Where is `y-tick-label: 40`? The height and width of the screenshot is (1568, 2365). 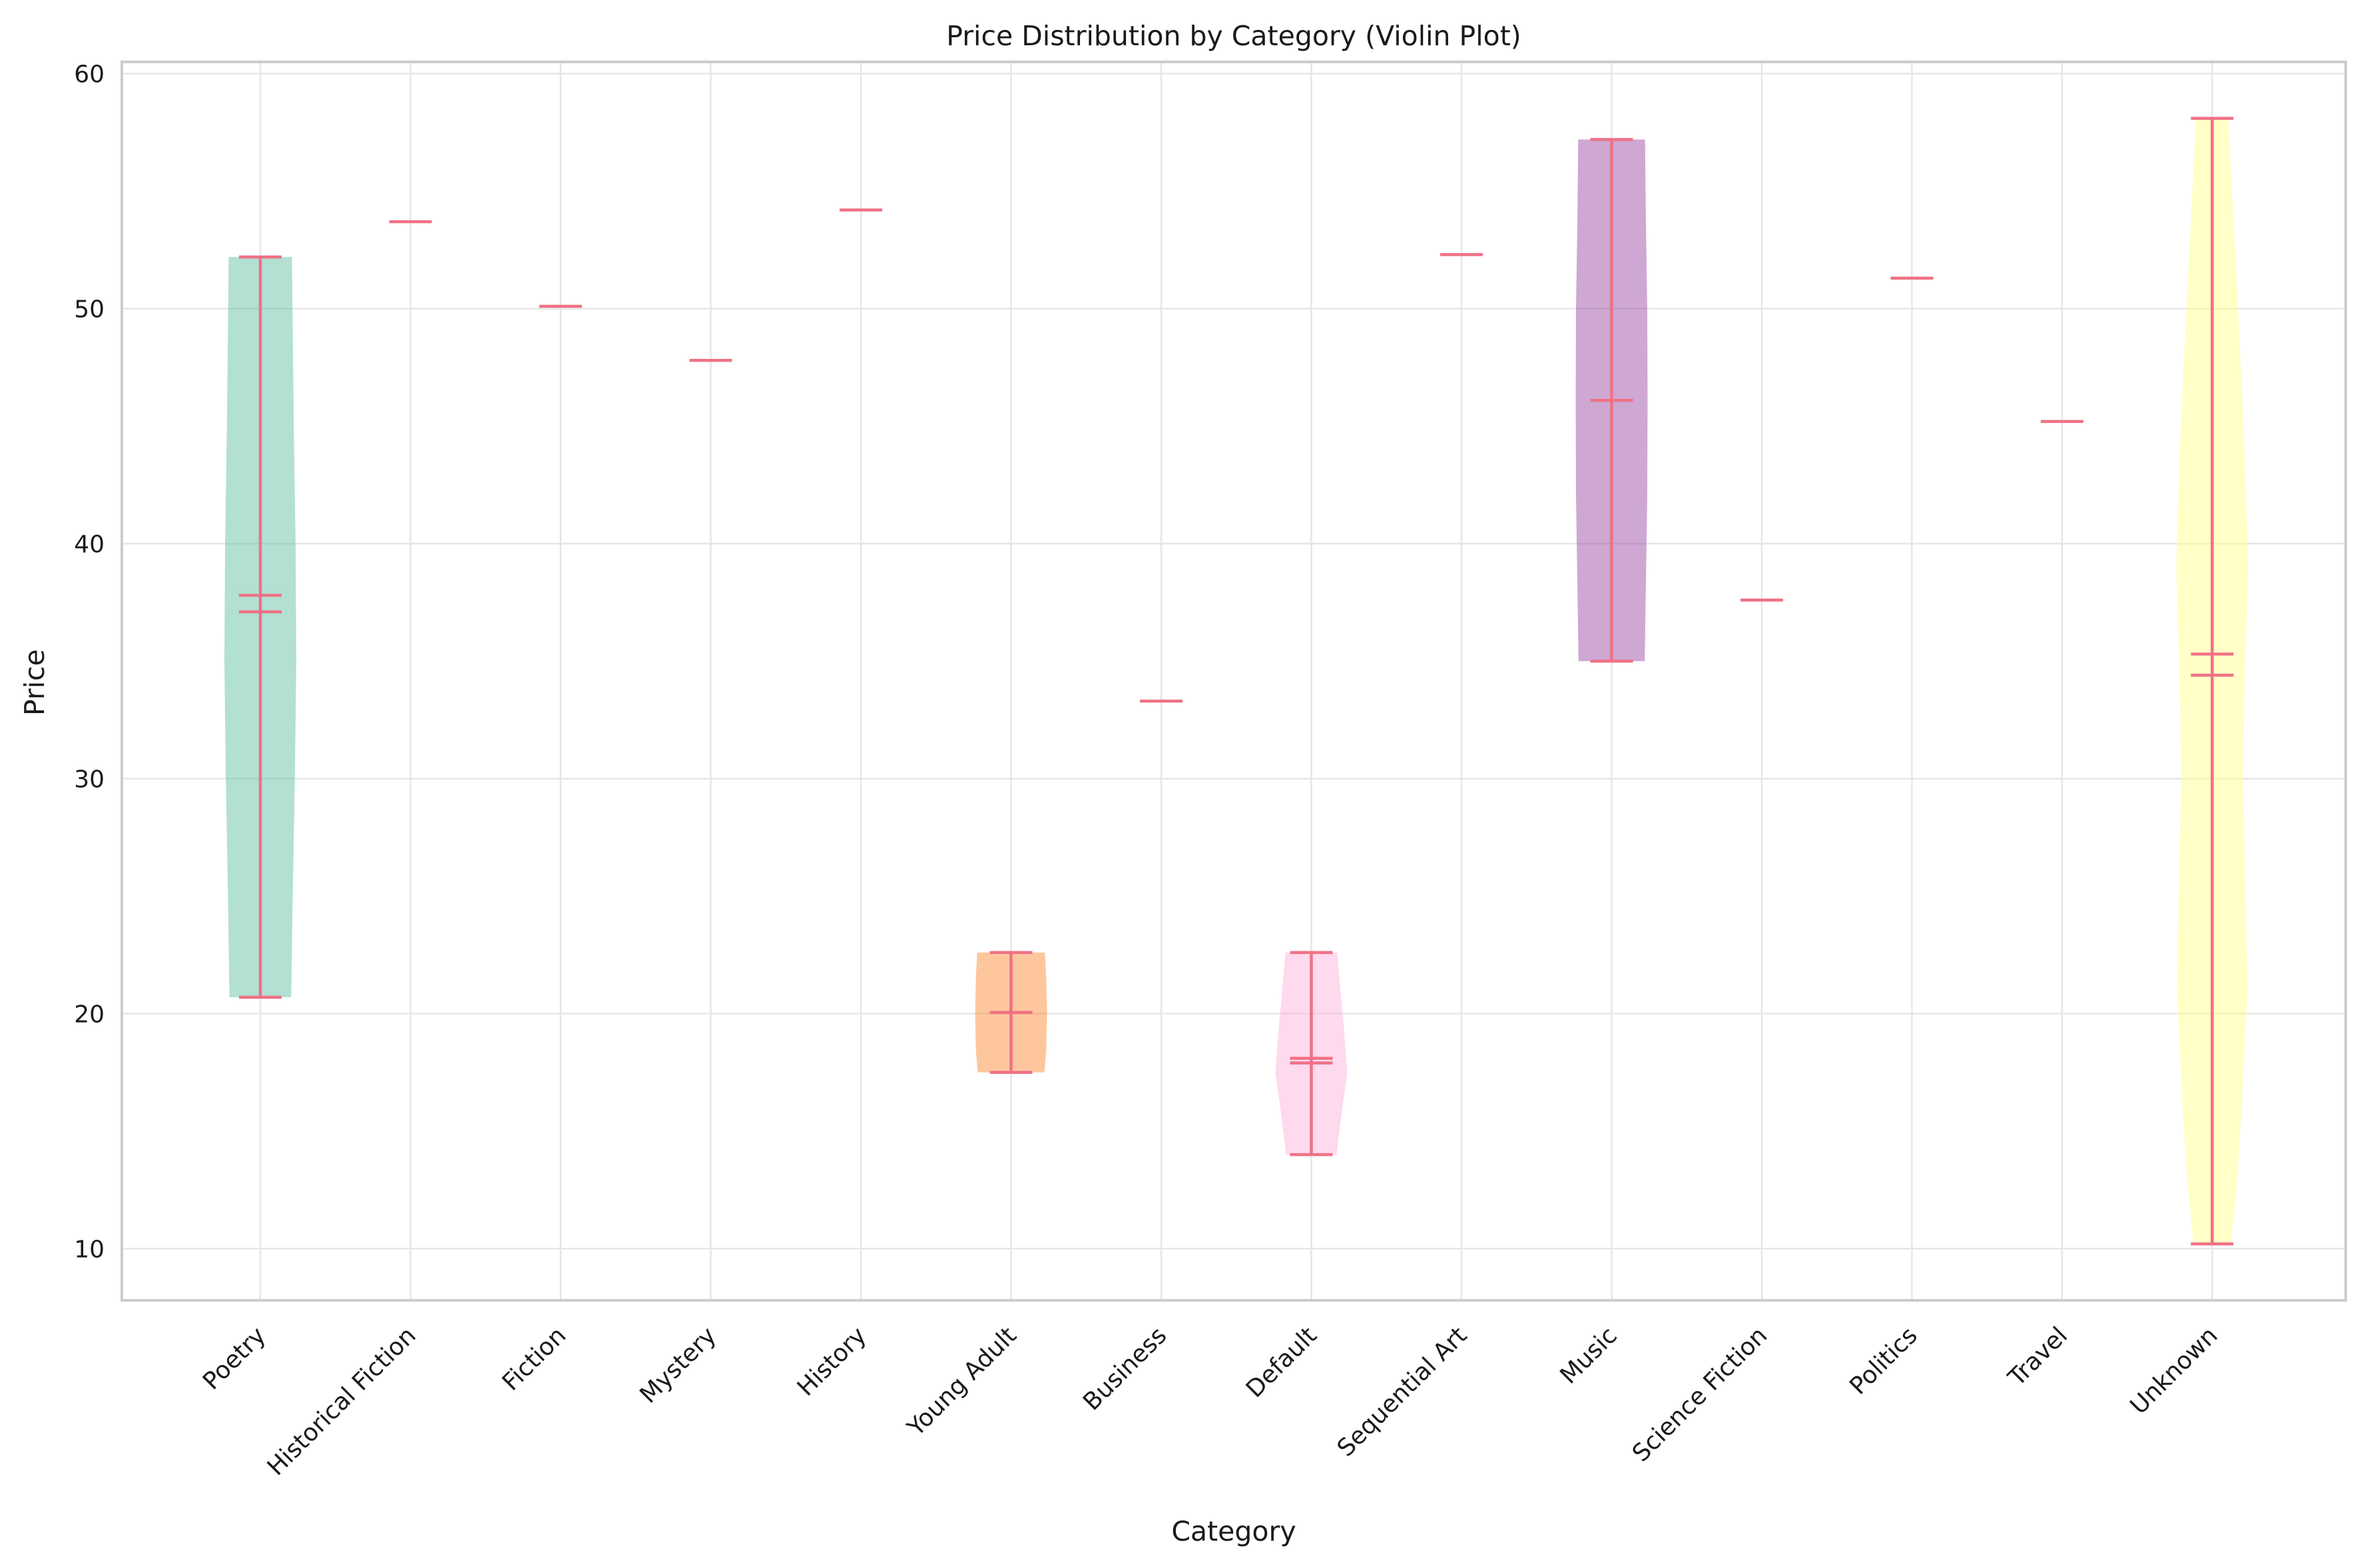 y-tick-label: 40 is located at coordinates (89, 545).